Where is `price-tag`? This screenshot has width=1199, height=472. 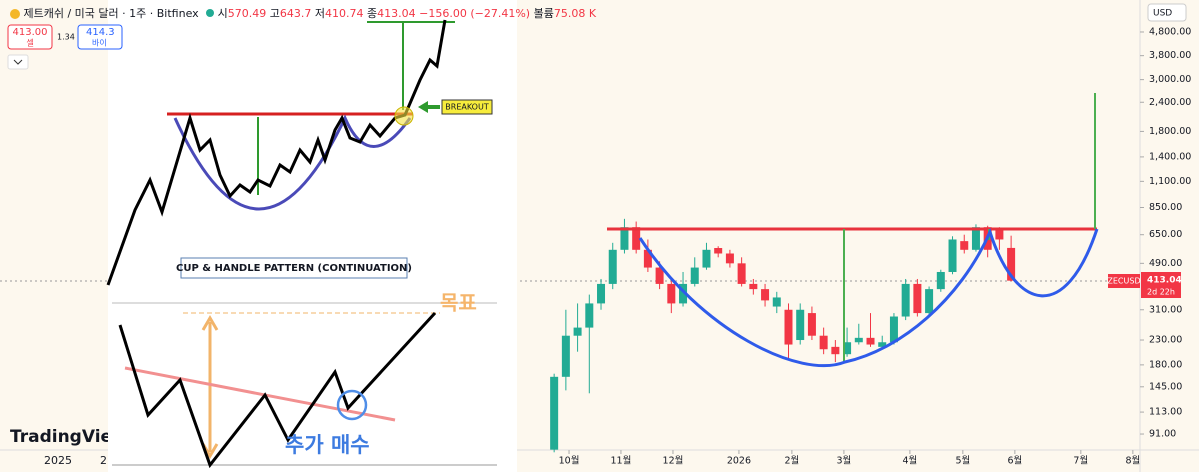 price-tag is located at coordinates (1161, 285).